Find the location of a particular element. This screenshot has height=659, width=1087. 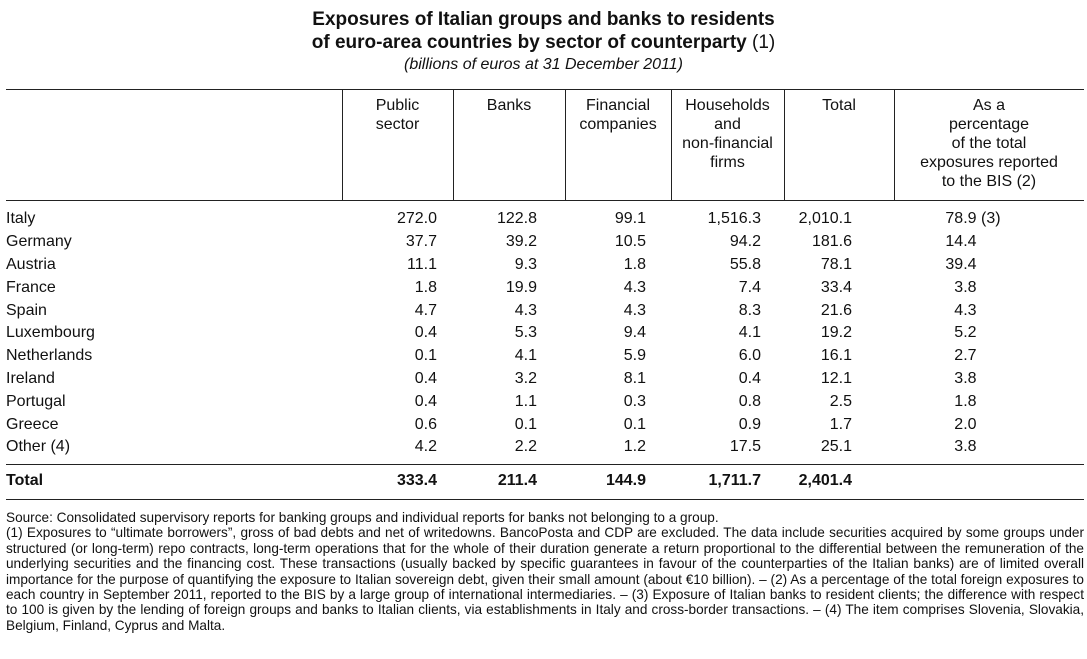

banks-cell: 19.9 is located at coordinates (521, 287).